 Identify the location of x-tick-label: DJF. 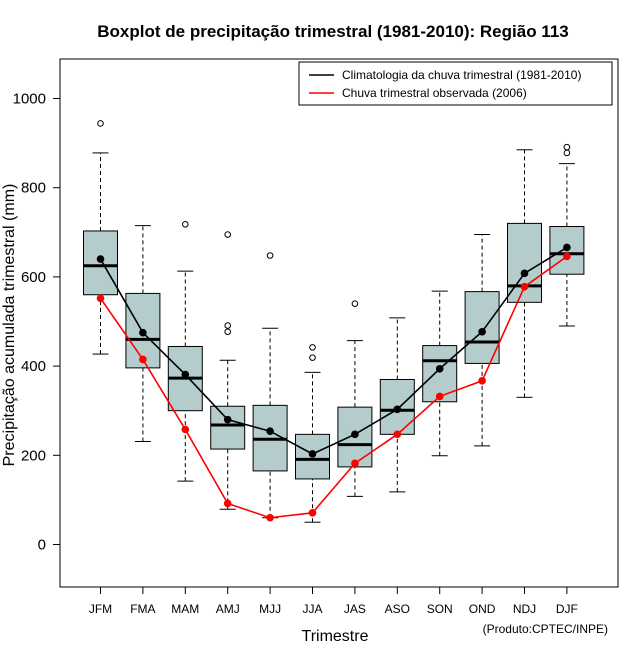
(567, 609).